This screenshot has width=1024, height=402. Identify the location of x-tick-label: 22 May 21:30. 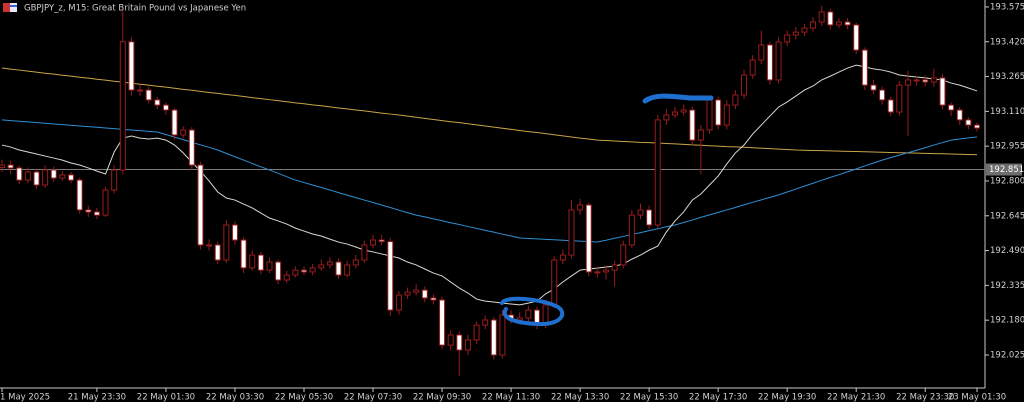
(856, 397).